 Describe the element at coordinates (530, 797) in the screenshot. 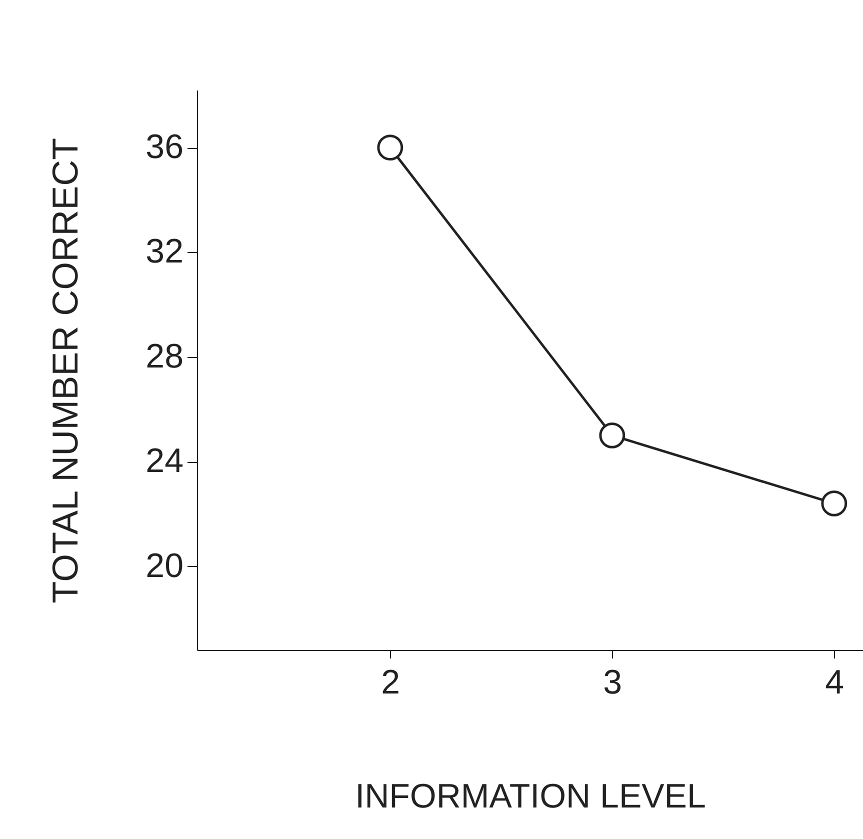

I see `x-axis-title: INFORMATION LEVEL` at that location.